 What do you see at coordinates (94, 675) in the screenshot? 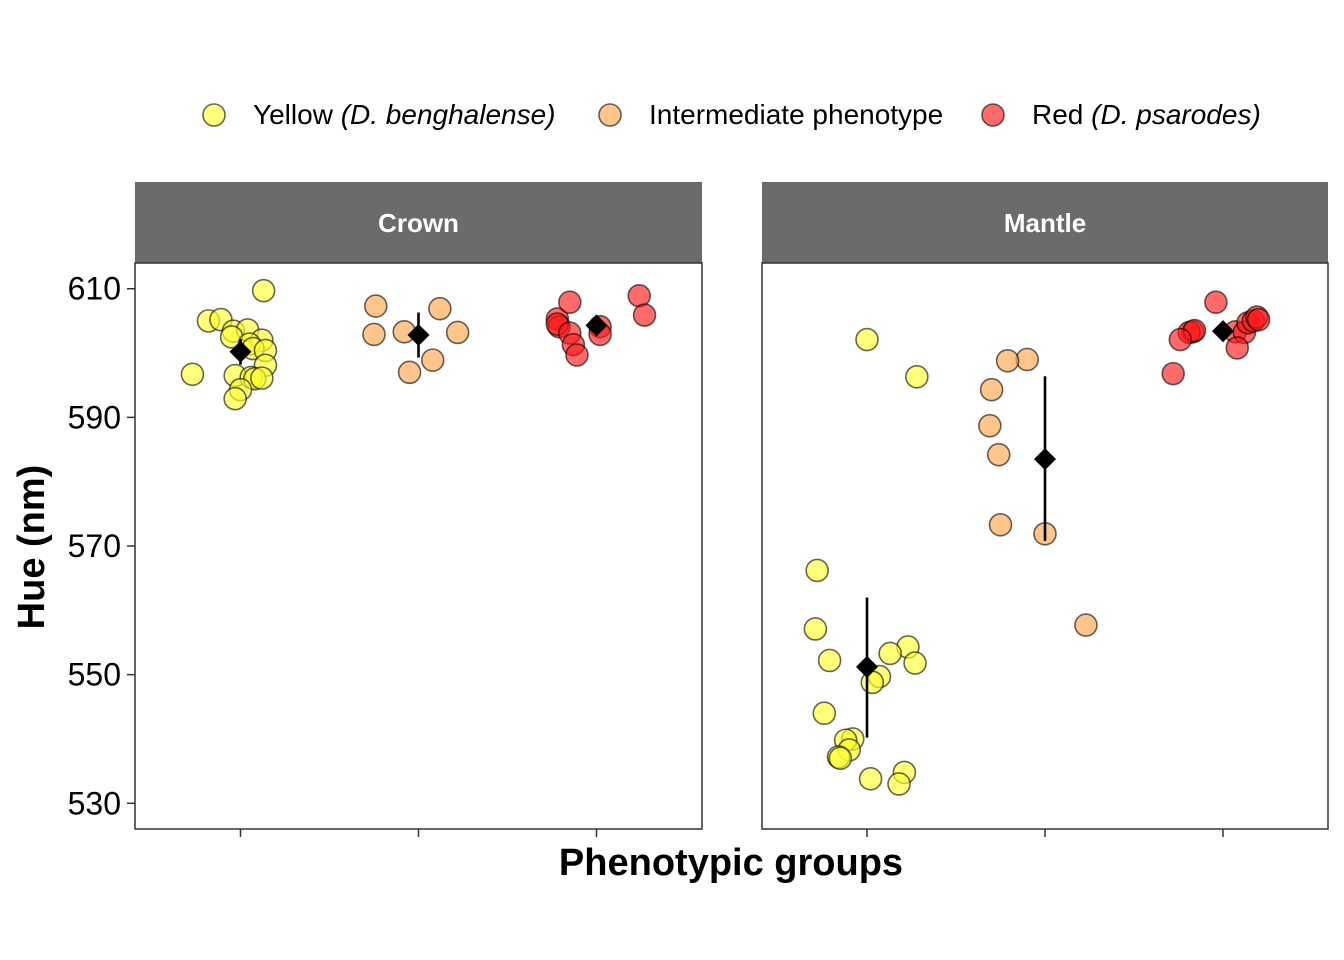
I see `y-tick-label: 550` at bounding box center [94, 675].